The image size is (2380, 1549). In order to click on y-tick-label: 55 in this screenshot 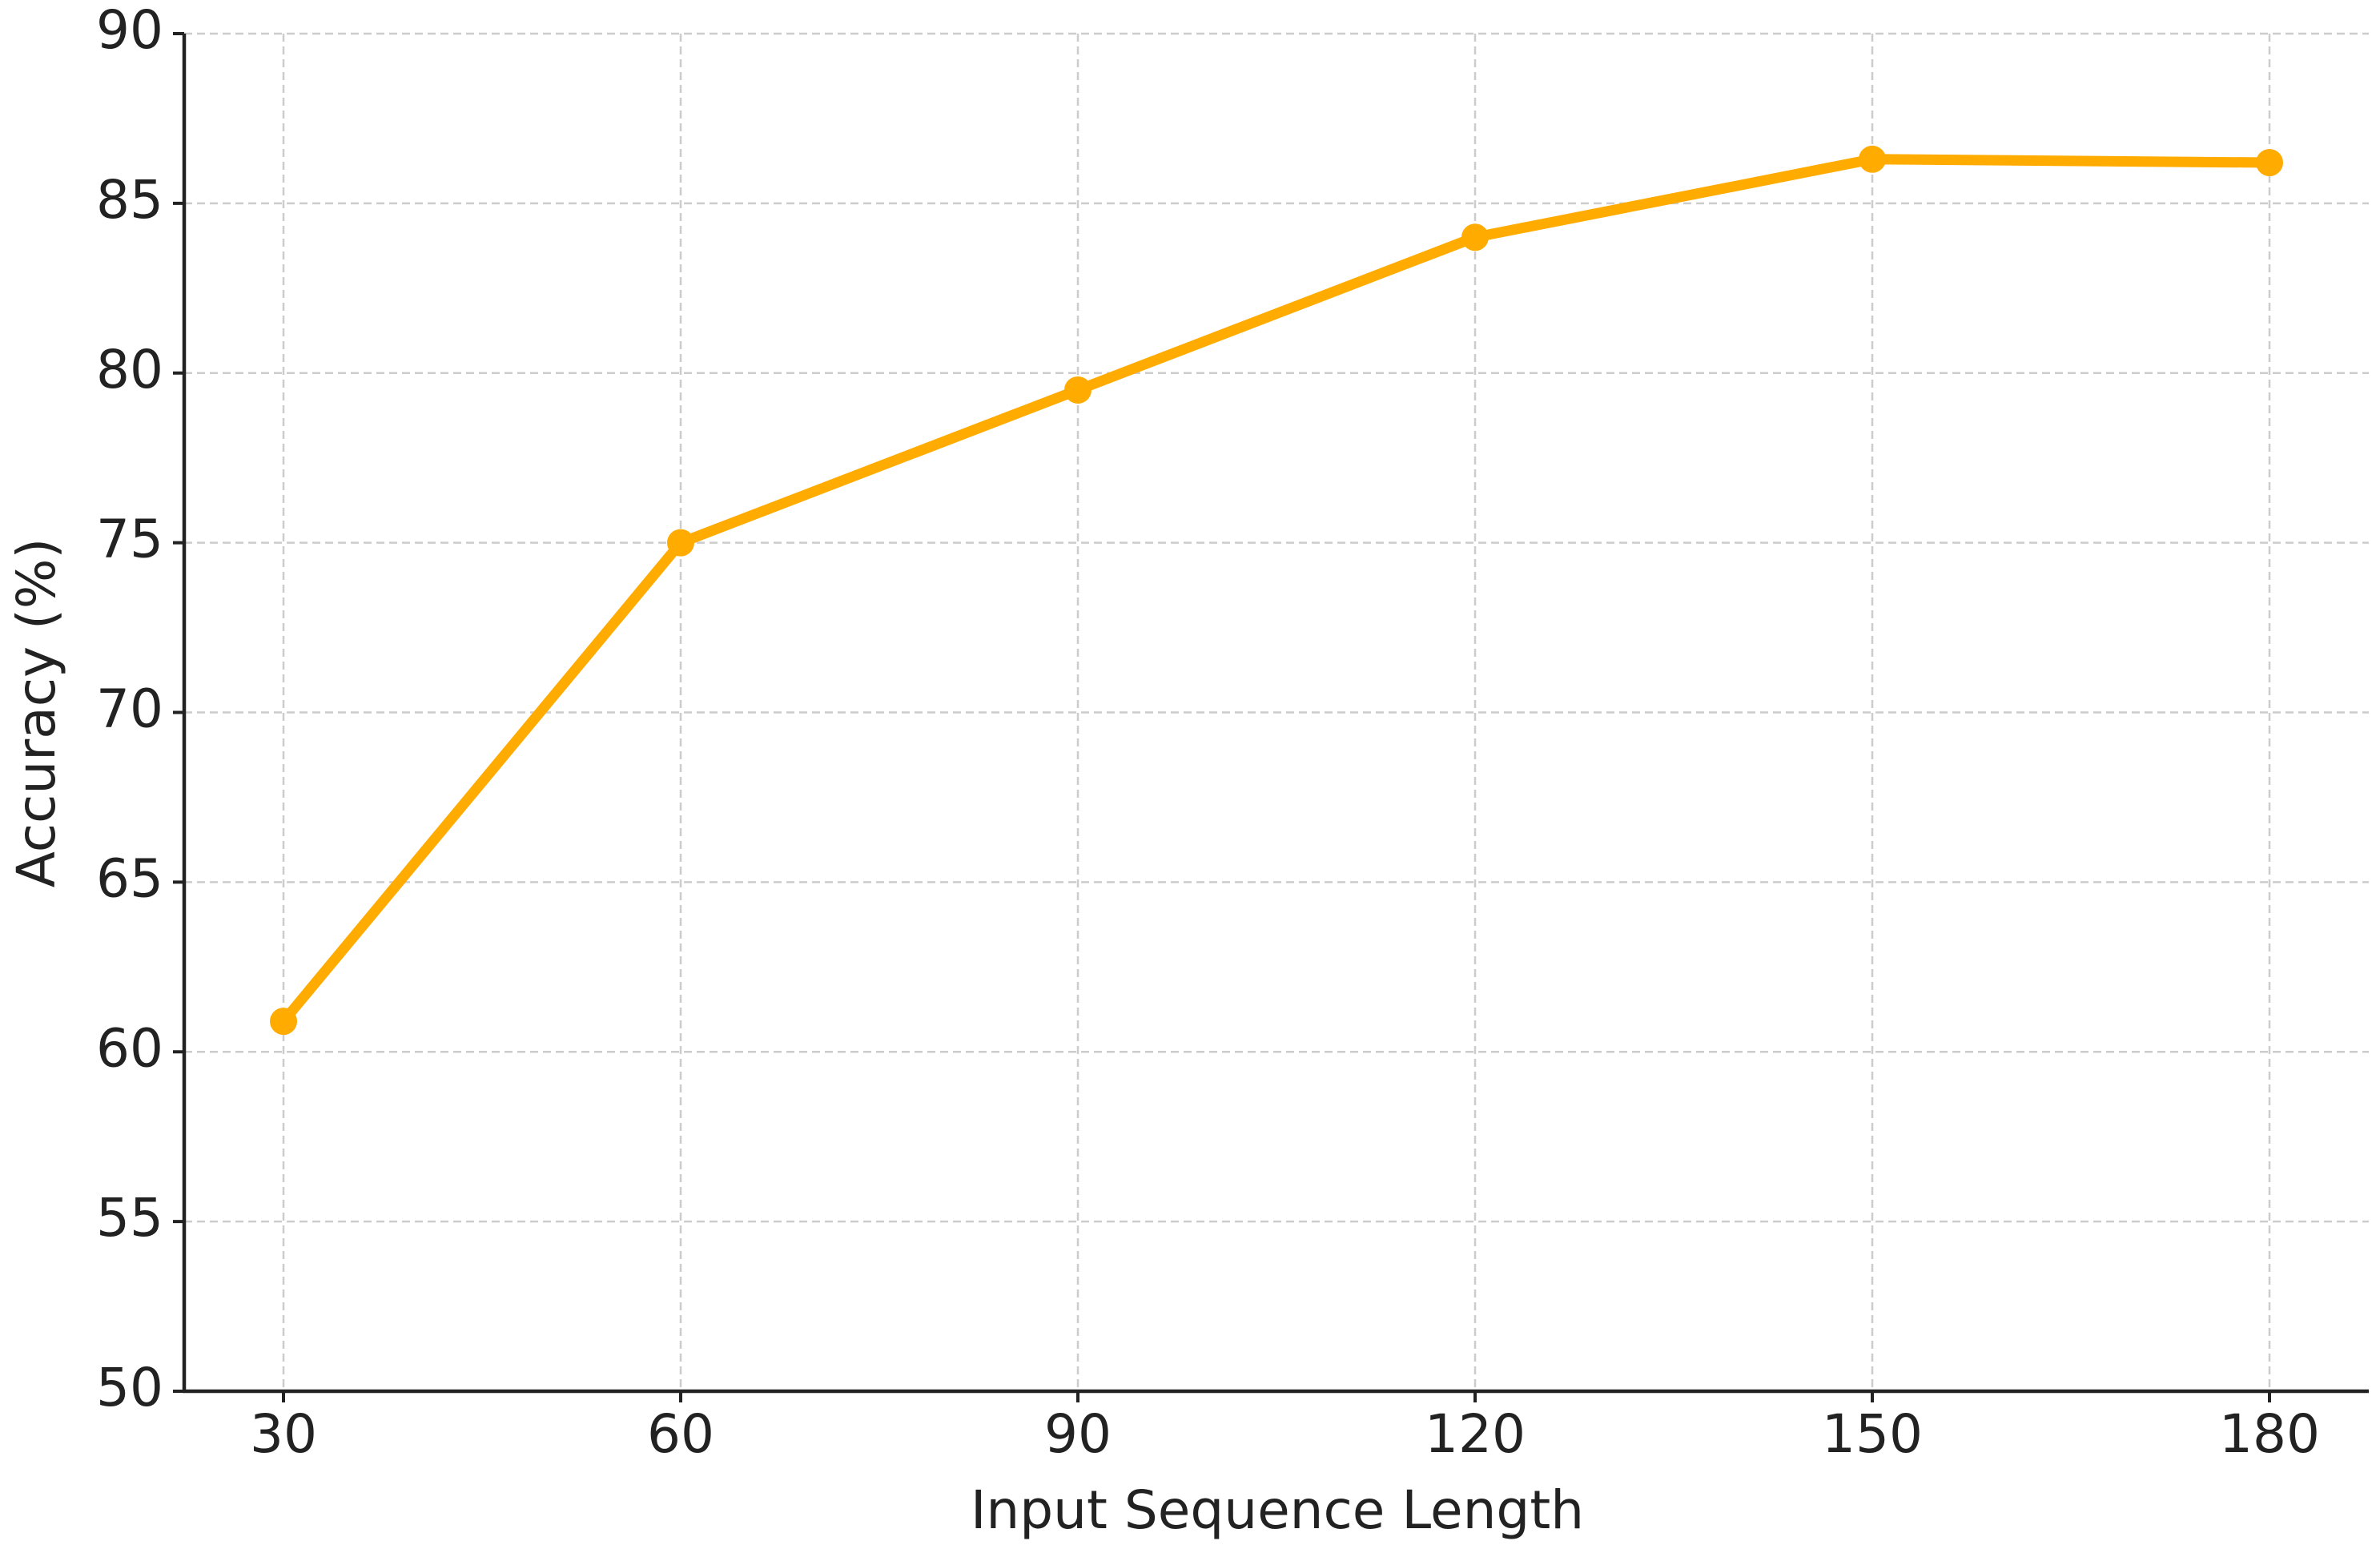, I will do `click(129, 1218)`.